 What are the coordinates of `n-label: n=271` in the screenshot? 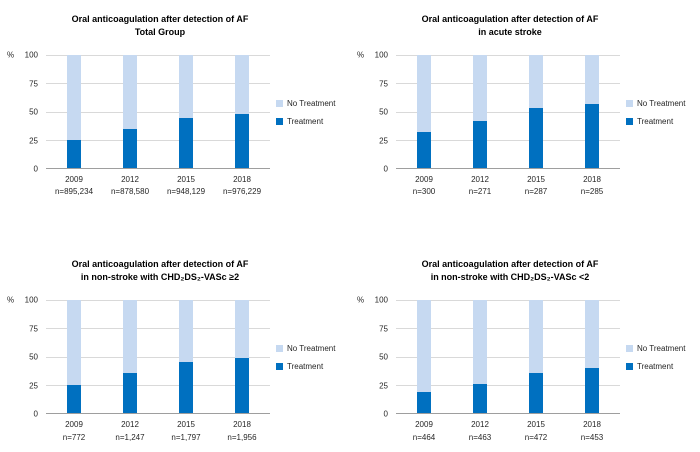 It's located at (480, 192).